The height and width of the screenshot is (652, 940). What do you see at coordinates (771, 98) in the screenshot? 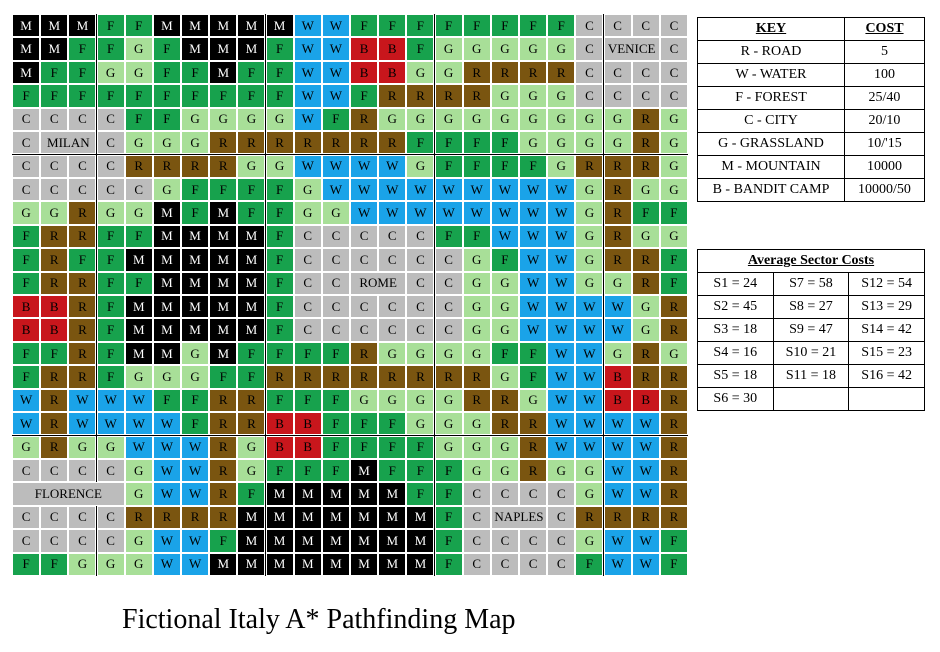
I see `key-label: F - FOREST` at bounding box center [771, 98].